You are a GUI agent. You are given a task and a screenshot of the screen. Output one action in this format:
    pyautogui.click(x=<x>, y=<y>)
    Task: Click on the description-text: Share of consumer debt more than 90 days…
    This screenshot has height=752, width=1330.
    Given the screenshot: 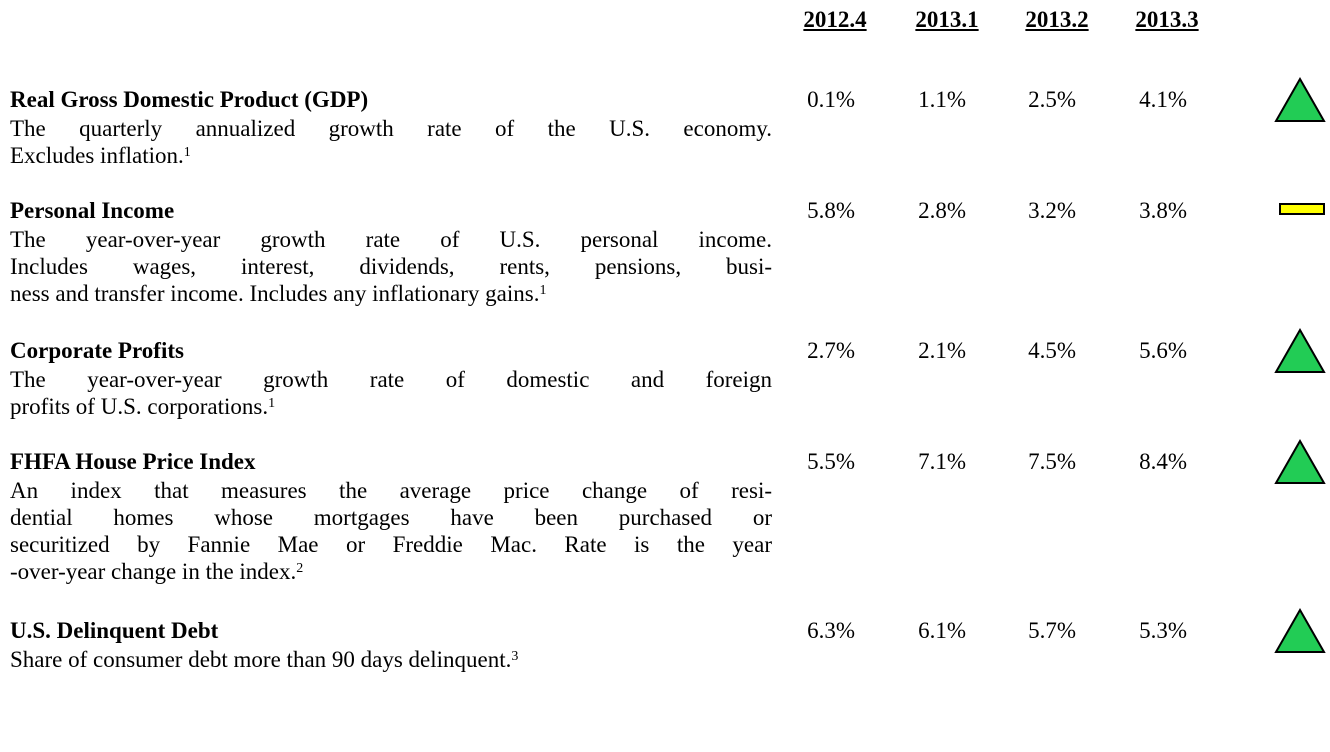 What is the action you would take?
    pyautogui.click(x=261, y=659)
    